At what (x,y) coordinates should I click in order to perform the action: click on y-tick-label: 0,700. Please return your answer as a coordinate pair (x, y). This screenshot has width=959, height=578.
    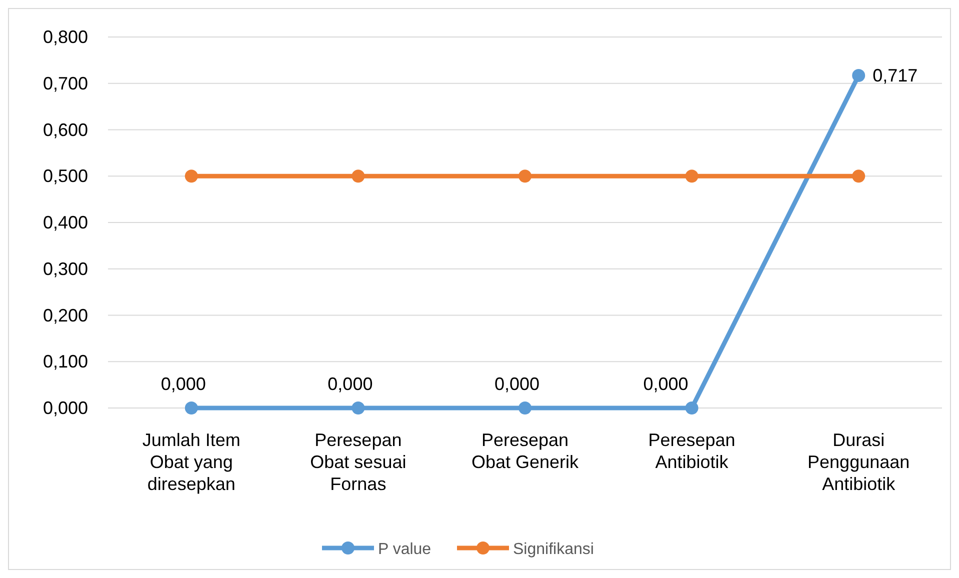
    Looking at the image, I should click on (65, 83).